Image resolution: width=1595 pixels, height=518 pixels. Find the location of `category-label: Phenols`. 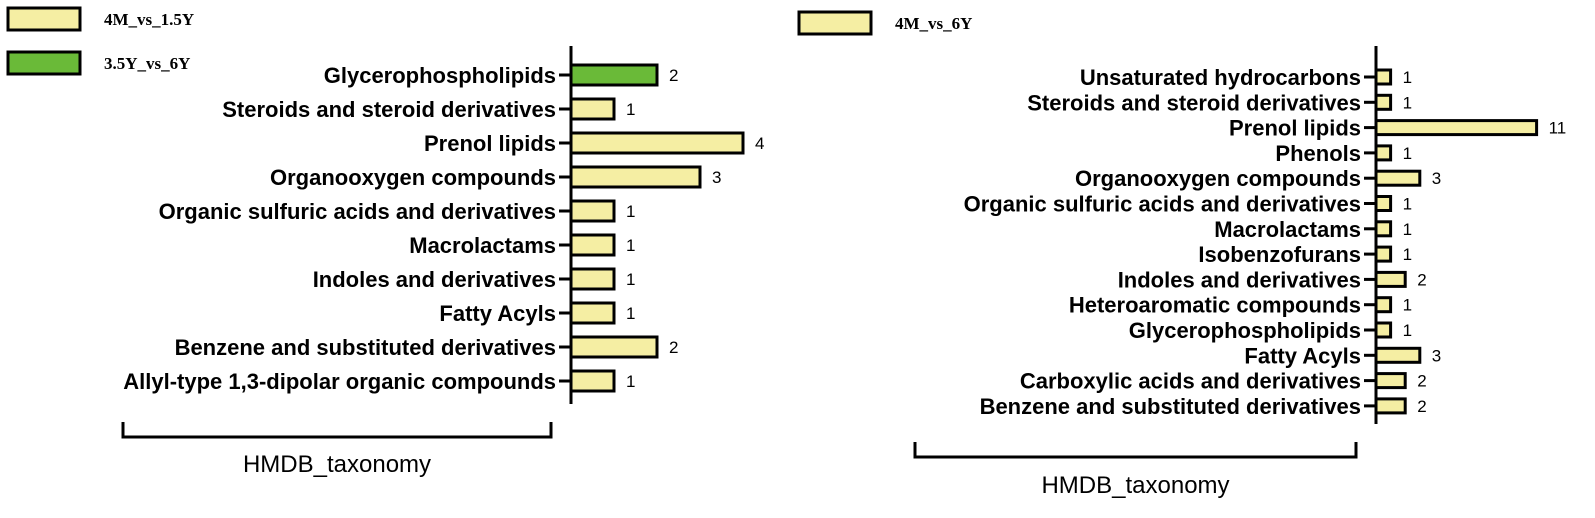

category-label: Phenols is located at coordinates (1318, 153).